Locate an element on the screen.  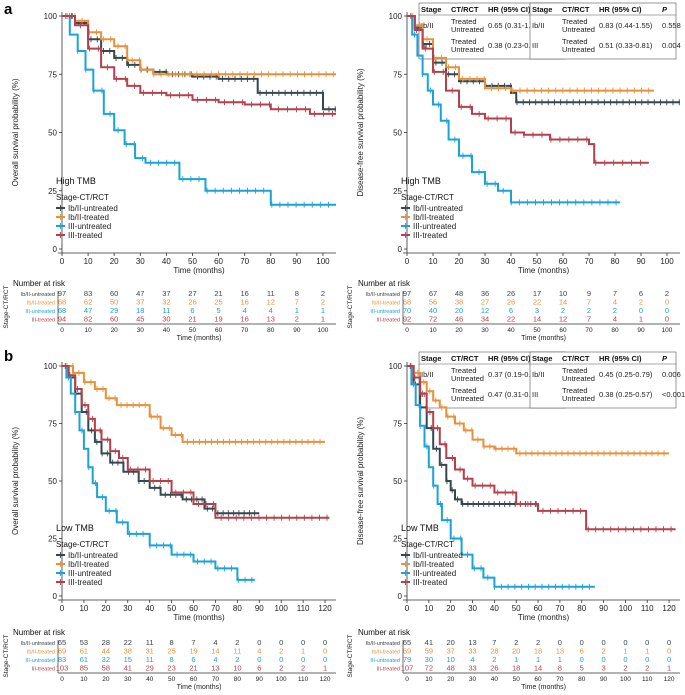
panel-label-b: b is located at coordinates (8, 356).